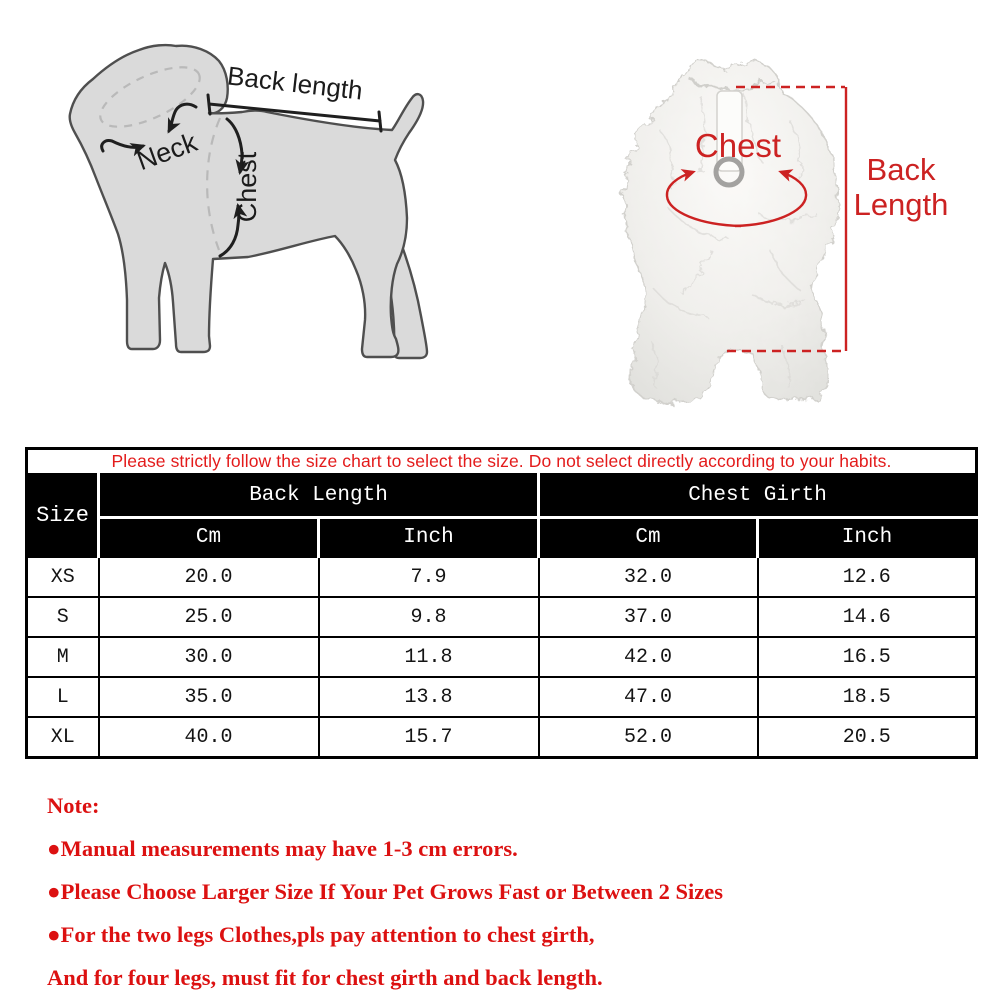  What do you see at coordinates (62, 697) in the screenshot?
I see `size-cell: L` at bounding box center [62, 697].